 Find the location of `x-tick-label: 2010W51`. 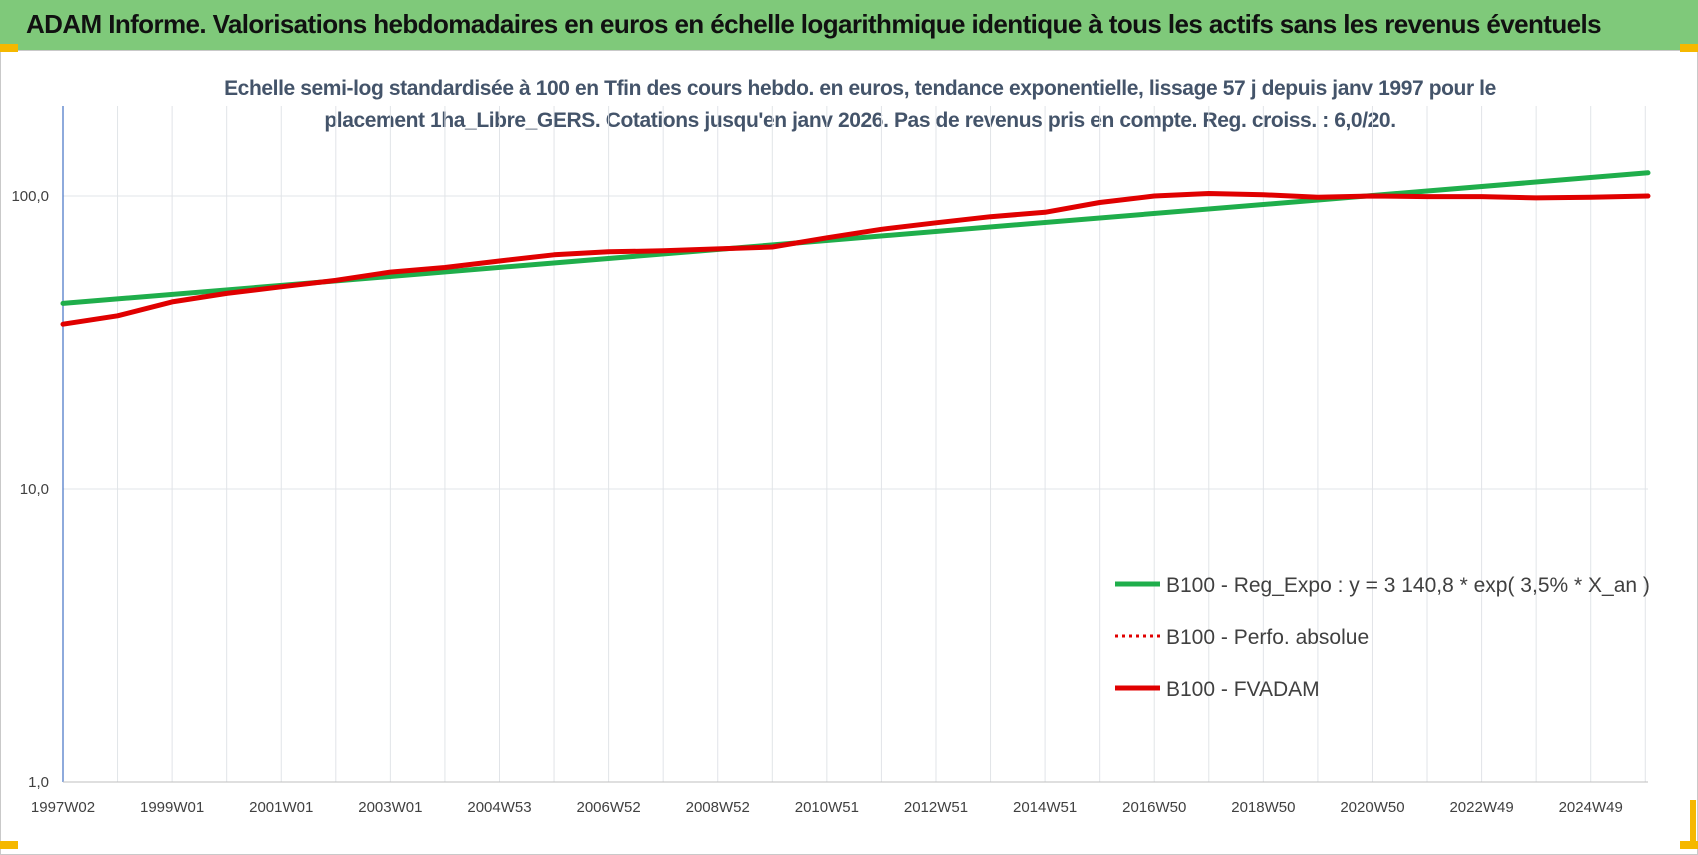

x-tick-label: 2010W51 is located at coordinates (827, 807).